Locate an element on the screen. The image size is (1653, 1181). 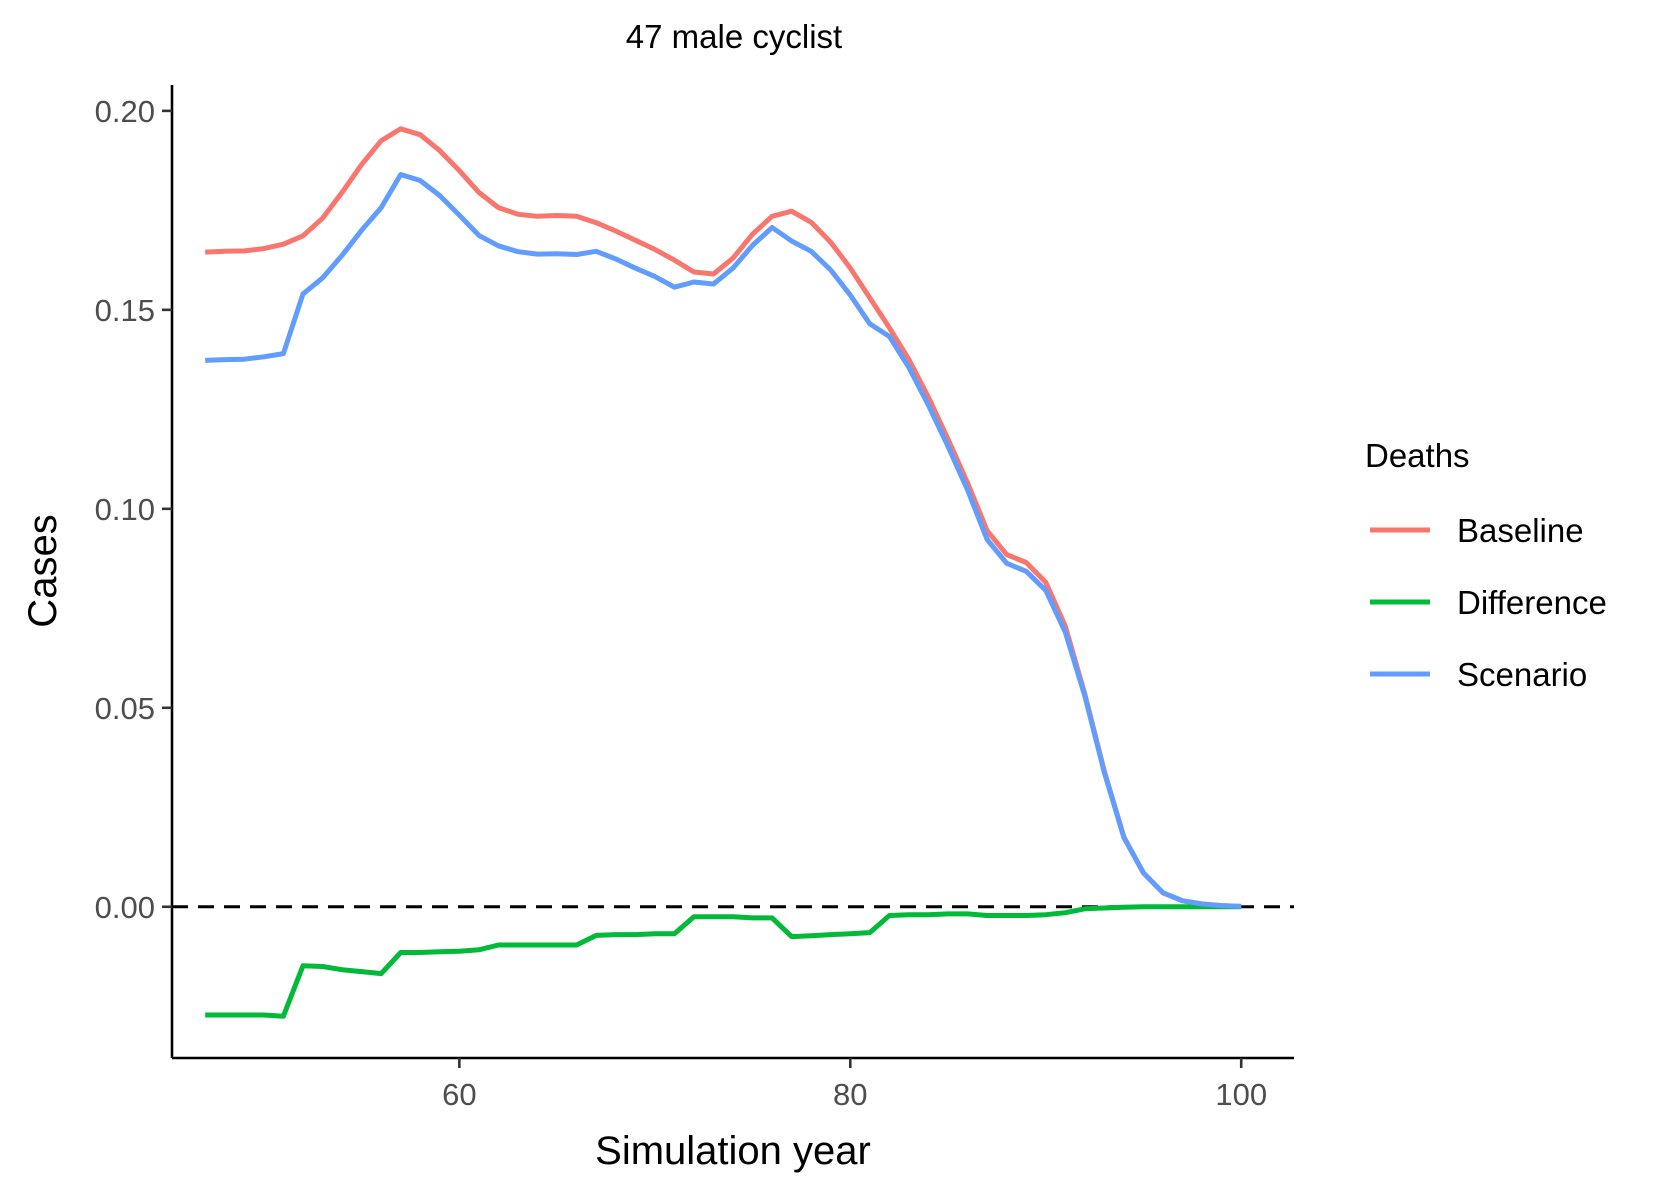
legend-item-baseline: Baseline is located at coordinates (1477, 530).